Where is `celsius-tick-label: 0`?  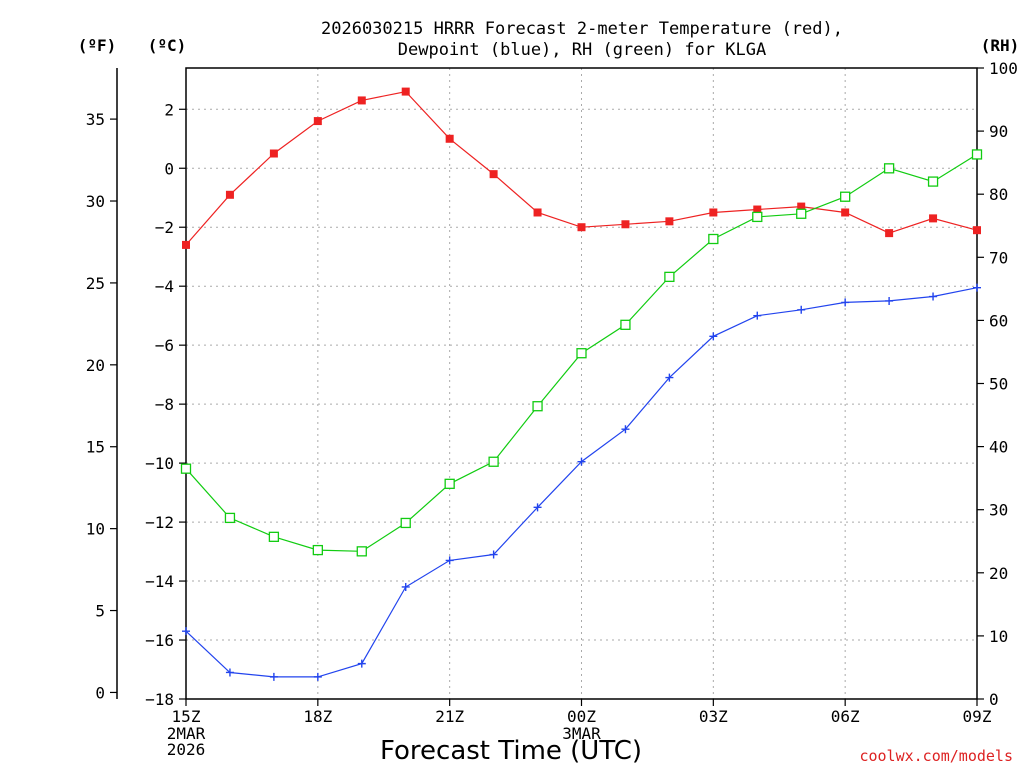
celsius-tick-label: 0 is located at coordinates (169, 168).